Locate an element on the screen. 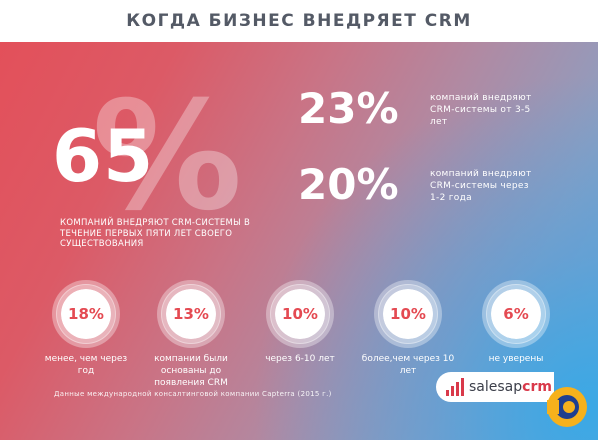  stat-circle: 13% is located at coordinates (191, 314).